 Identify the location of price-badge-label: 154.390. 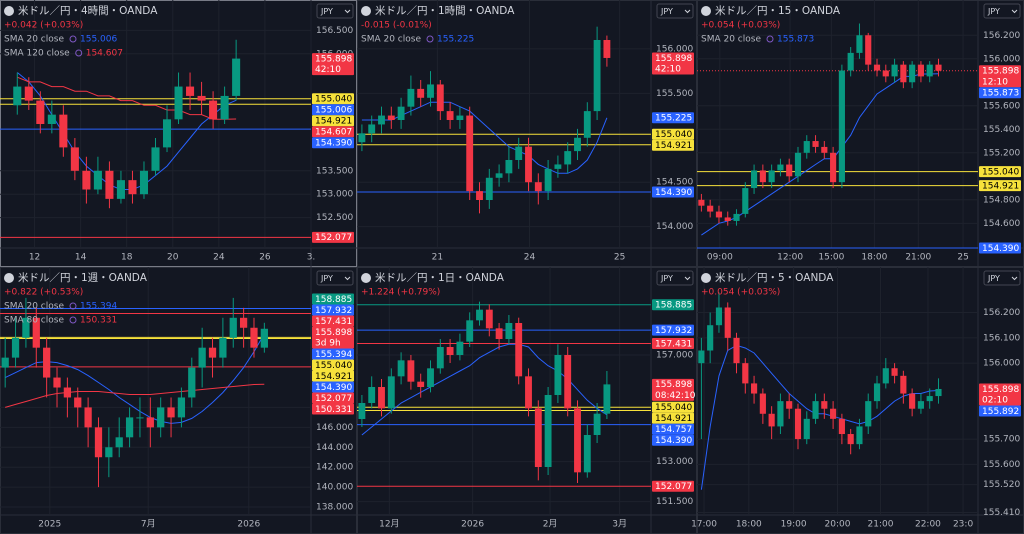
(673, 441).